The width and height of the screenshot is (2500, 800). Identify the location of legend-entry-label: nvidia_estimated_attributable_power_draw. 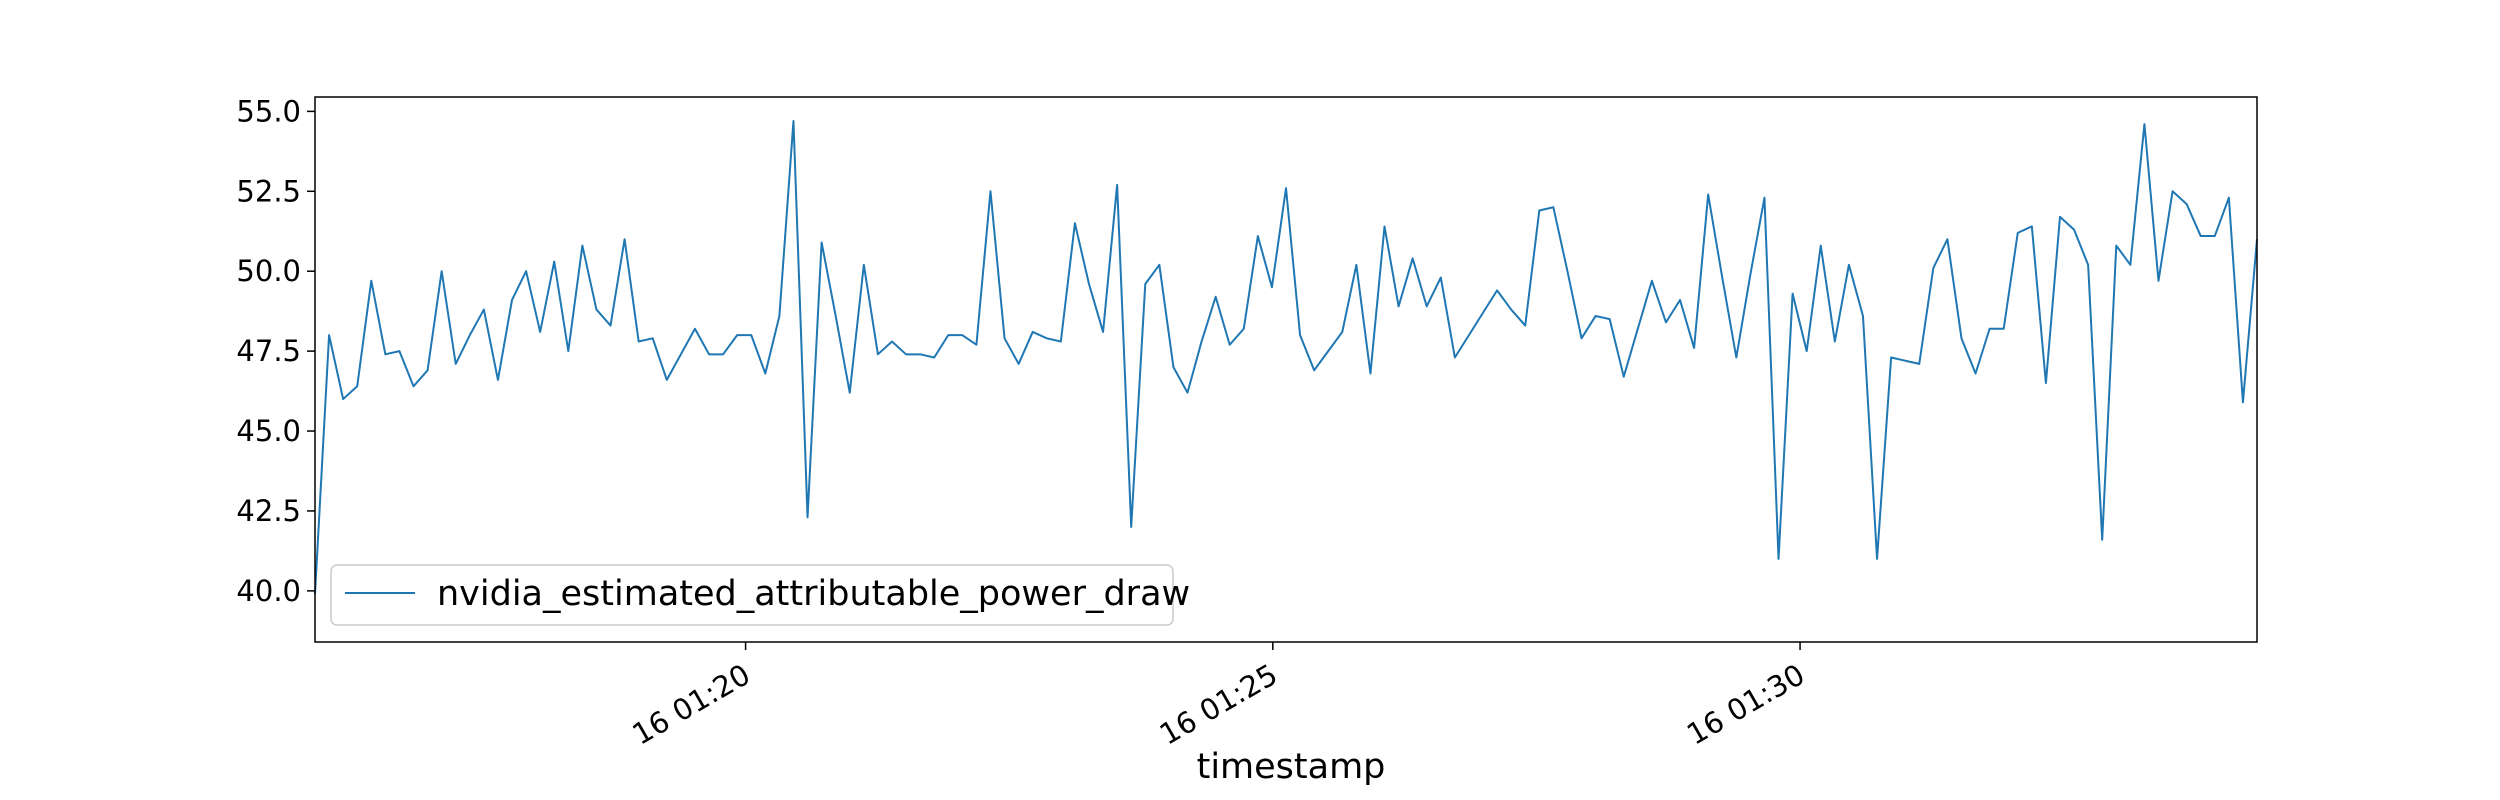
(813, 594).